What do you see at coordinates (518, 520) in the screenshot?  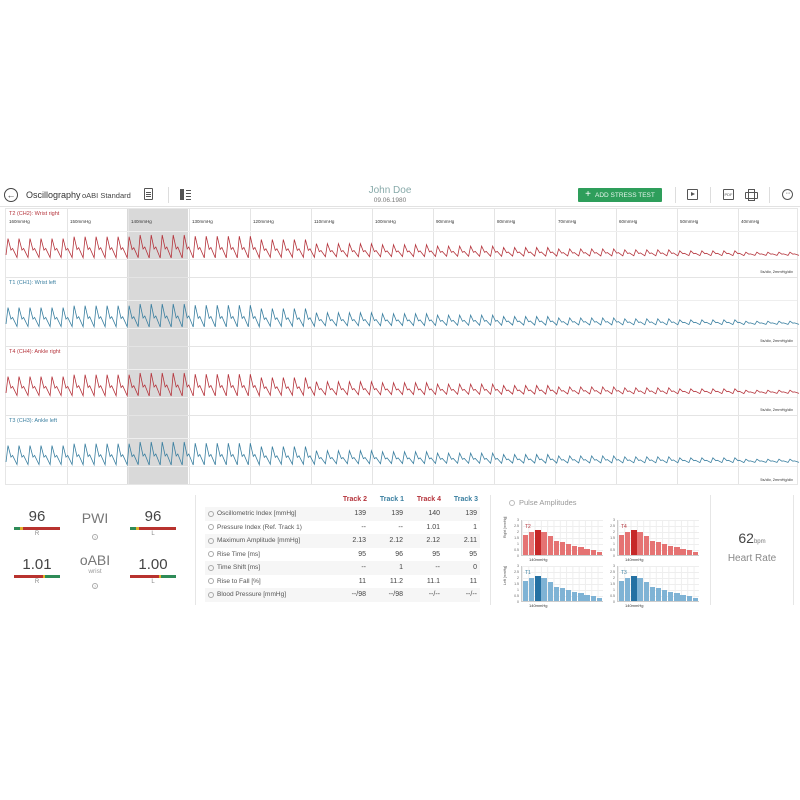 I see `y-tick: 3` at bounding box center [518, 520].